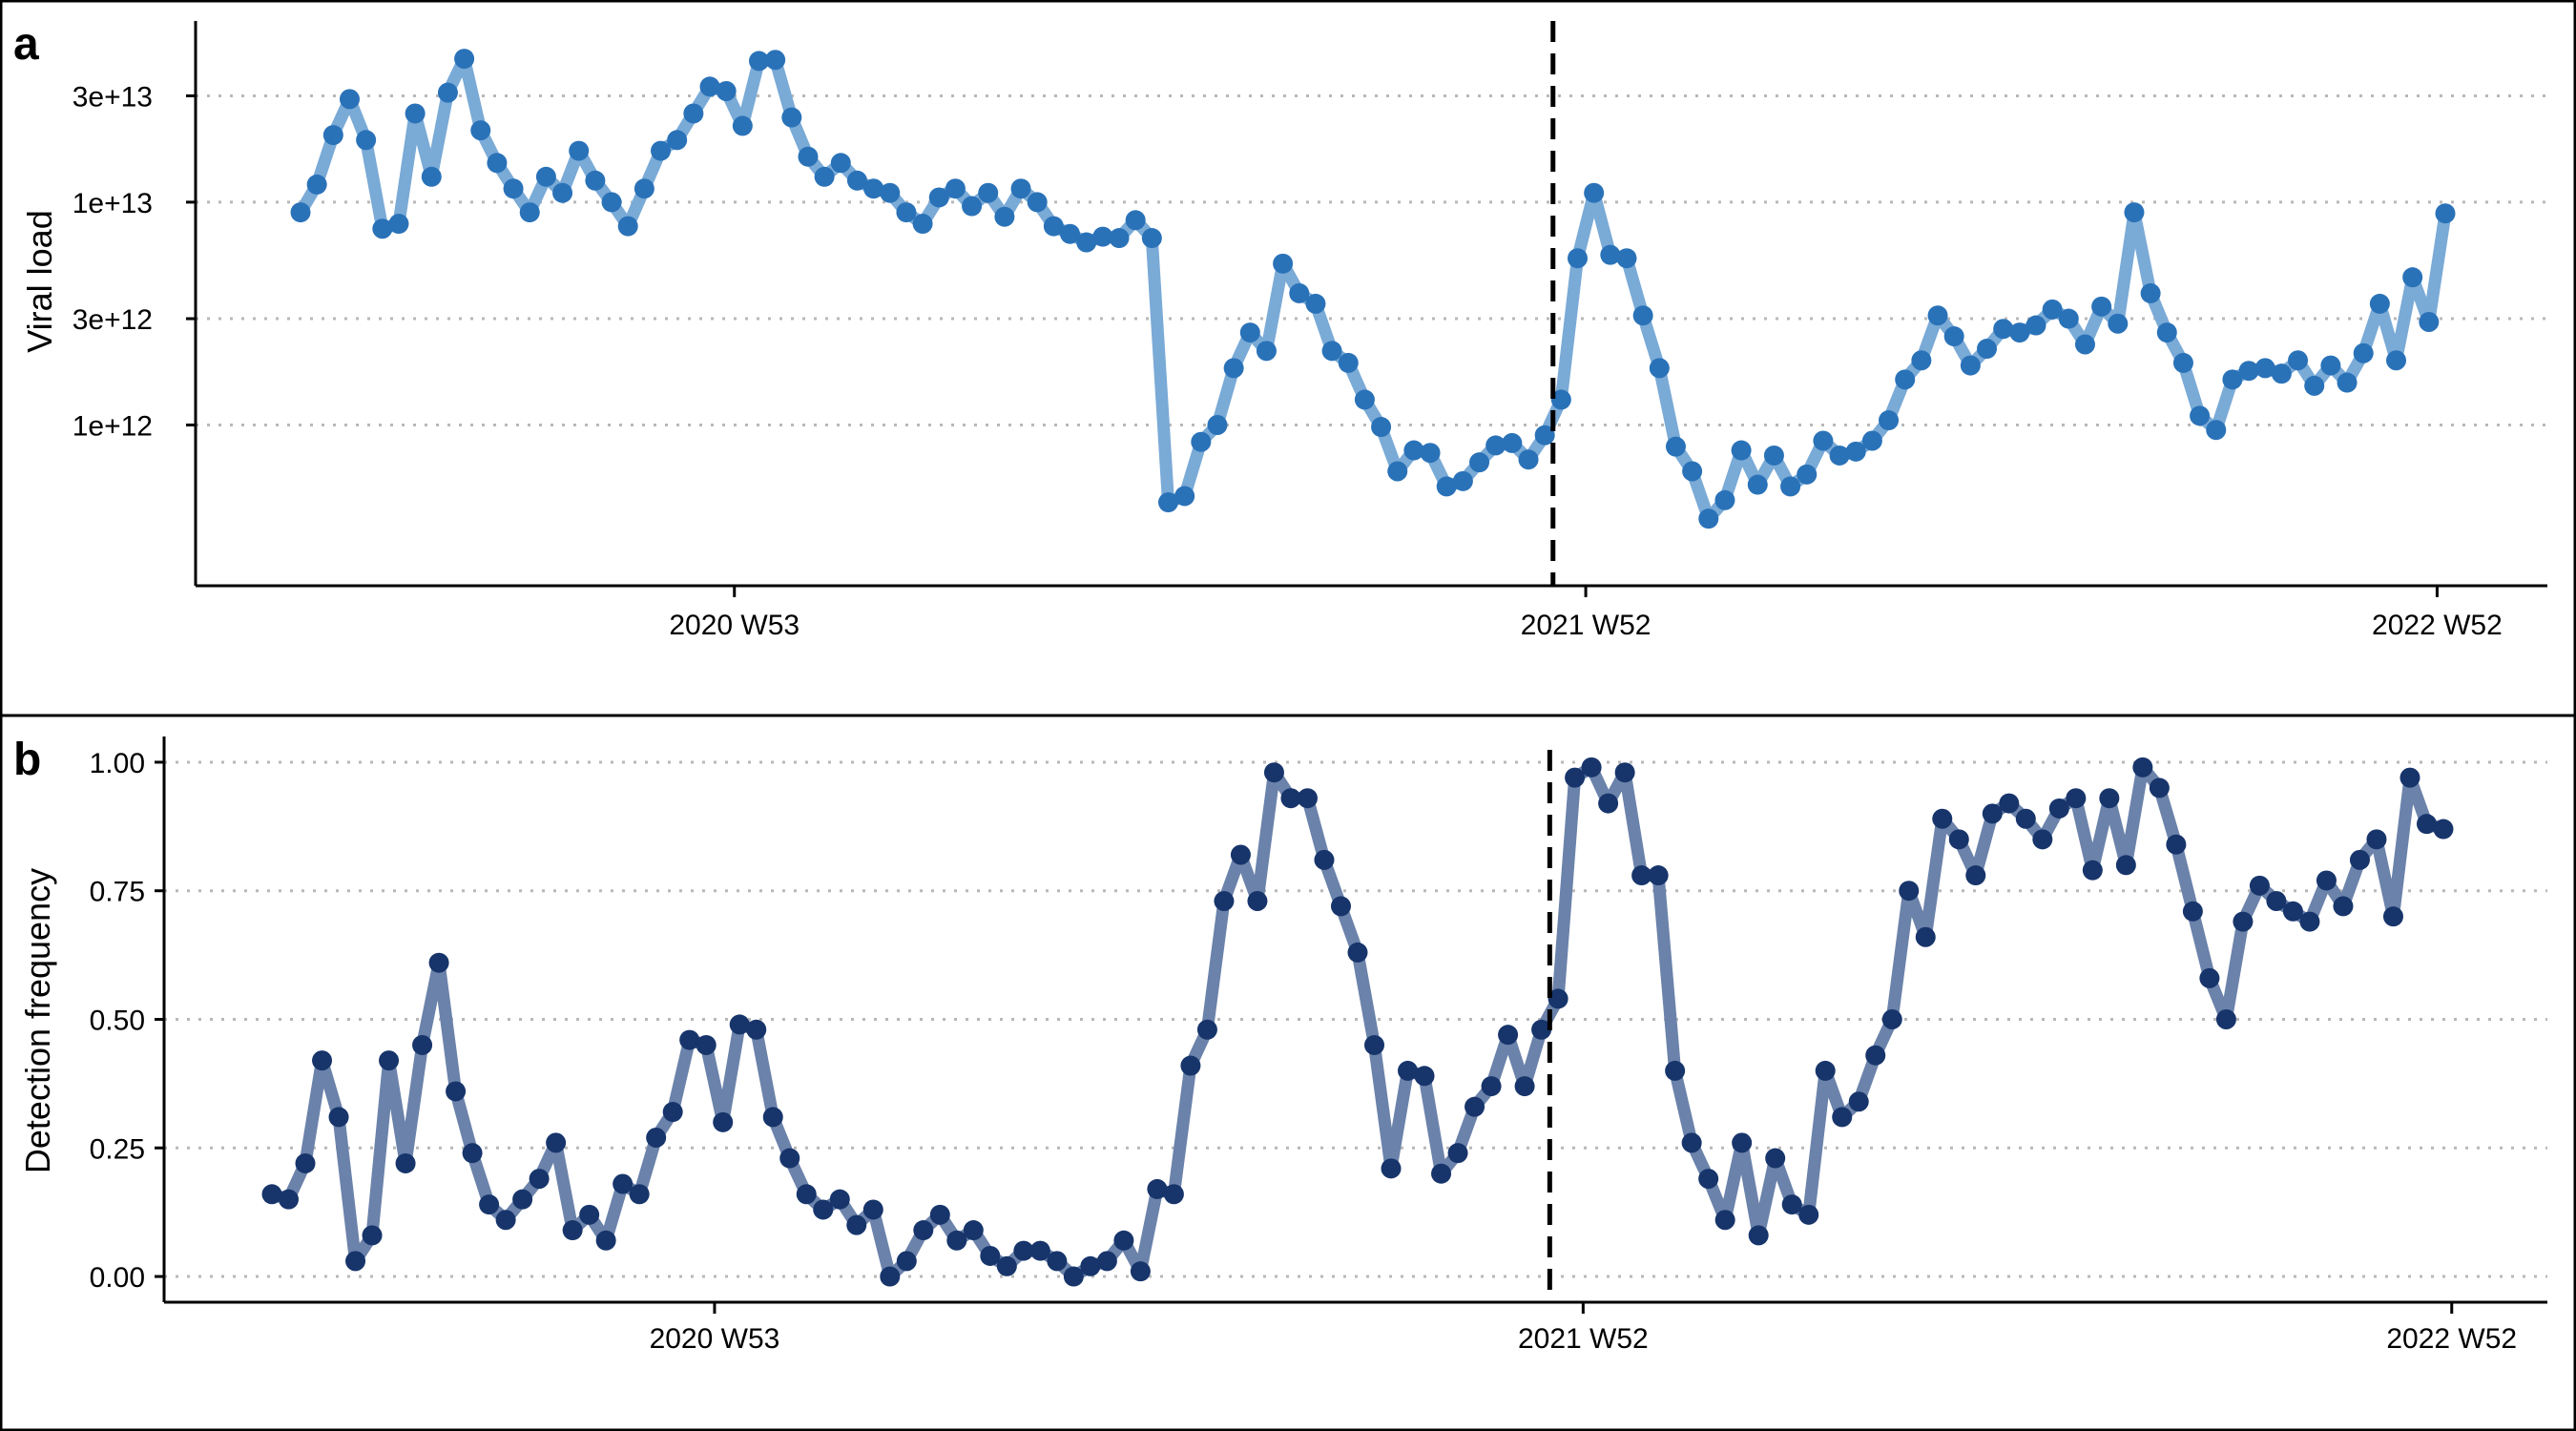  Describe the element at coordinates (113, 97) in the screenshot. I see `y-tick-label: 3e+13` at that location.